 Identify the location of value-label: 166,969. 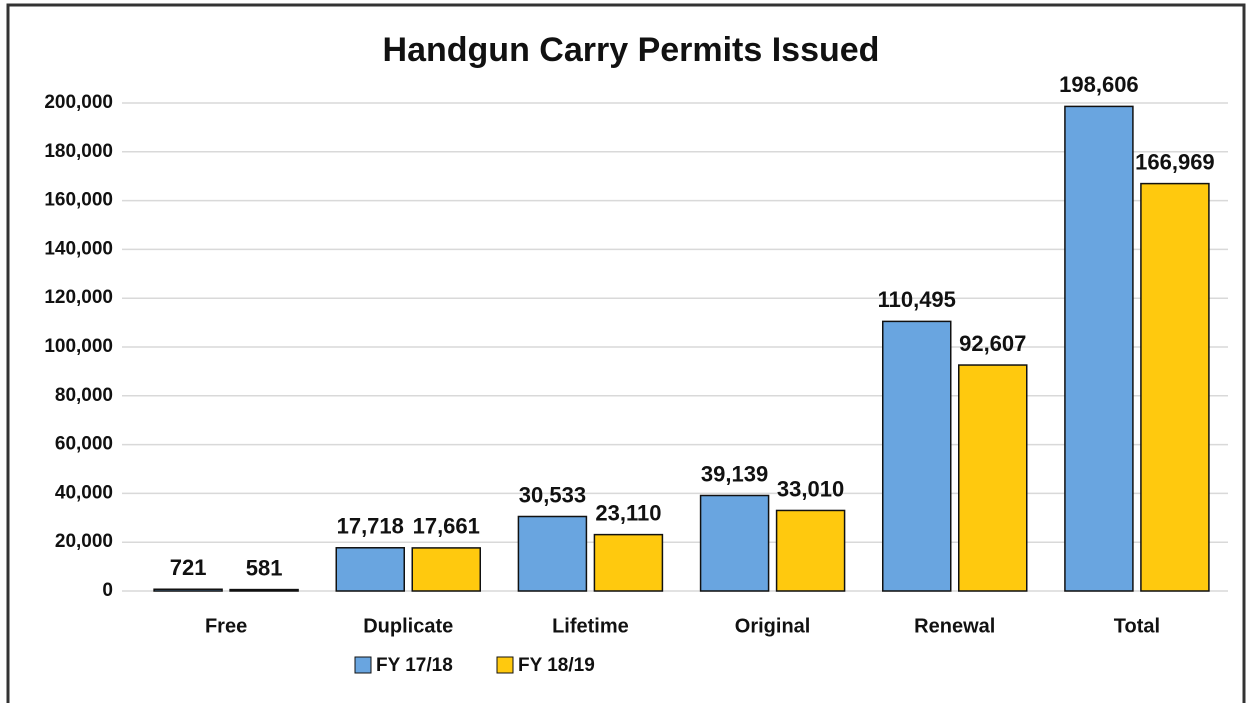
(1175, 161).